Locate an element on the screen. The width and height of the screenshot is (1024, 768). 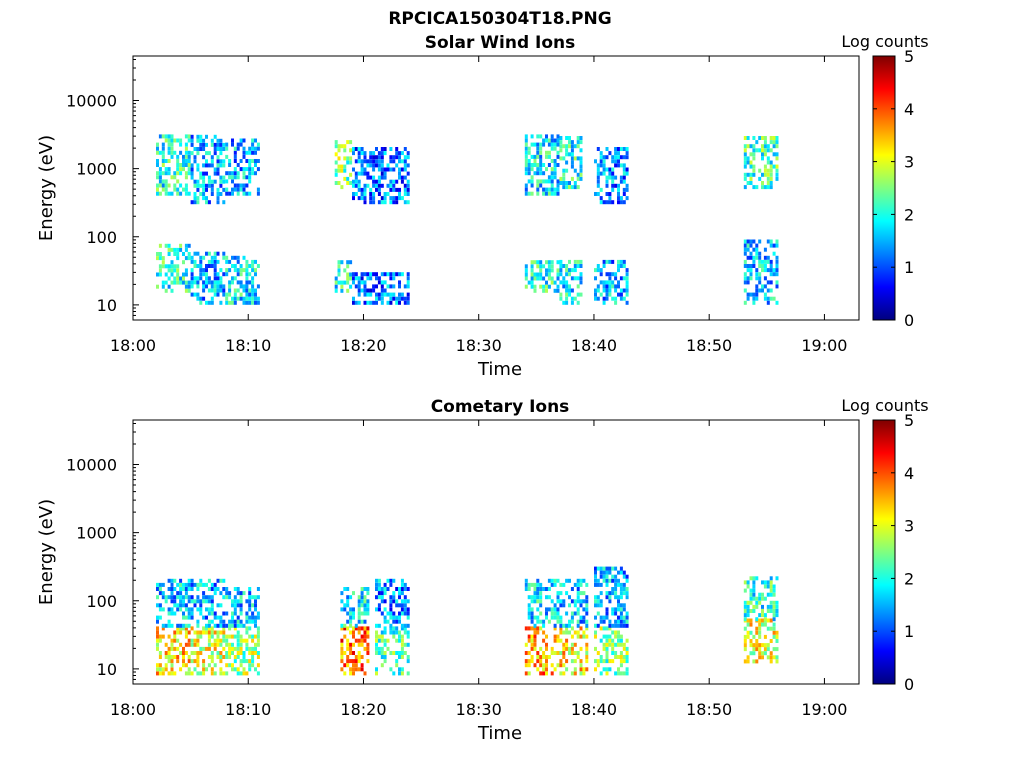
y-tick-label: 10000 is located at coordinates (91, 465).